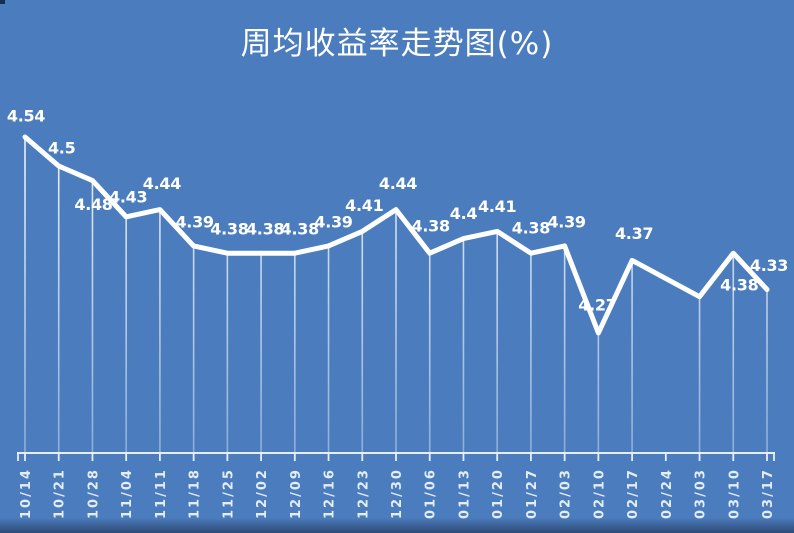 The width and height of the screenshot is (794, 533). I want to click on x-axis-label: 10/14, so click(26, 493).